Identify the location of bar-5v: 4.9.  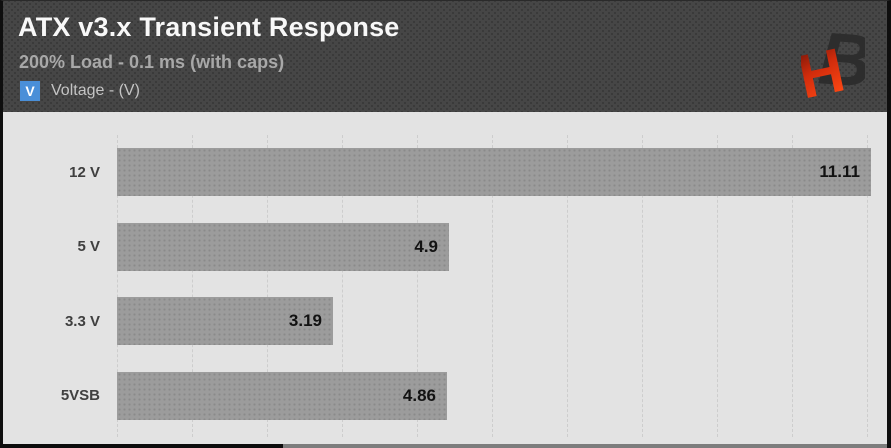
(283, 246).